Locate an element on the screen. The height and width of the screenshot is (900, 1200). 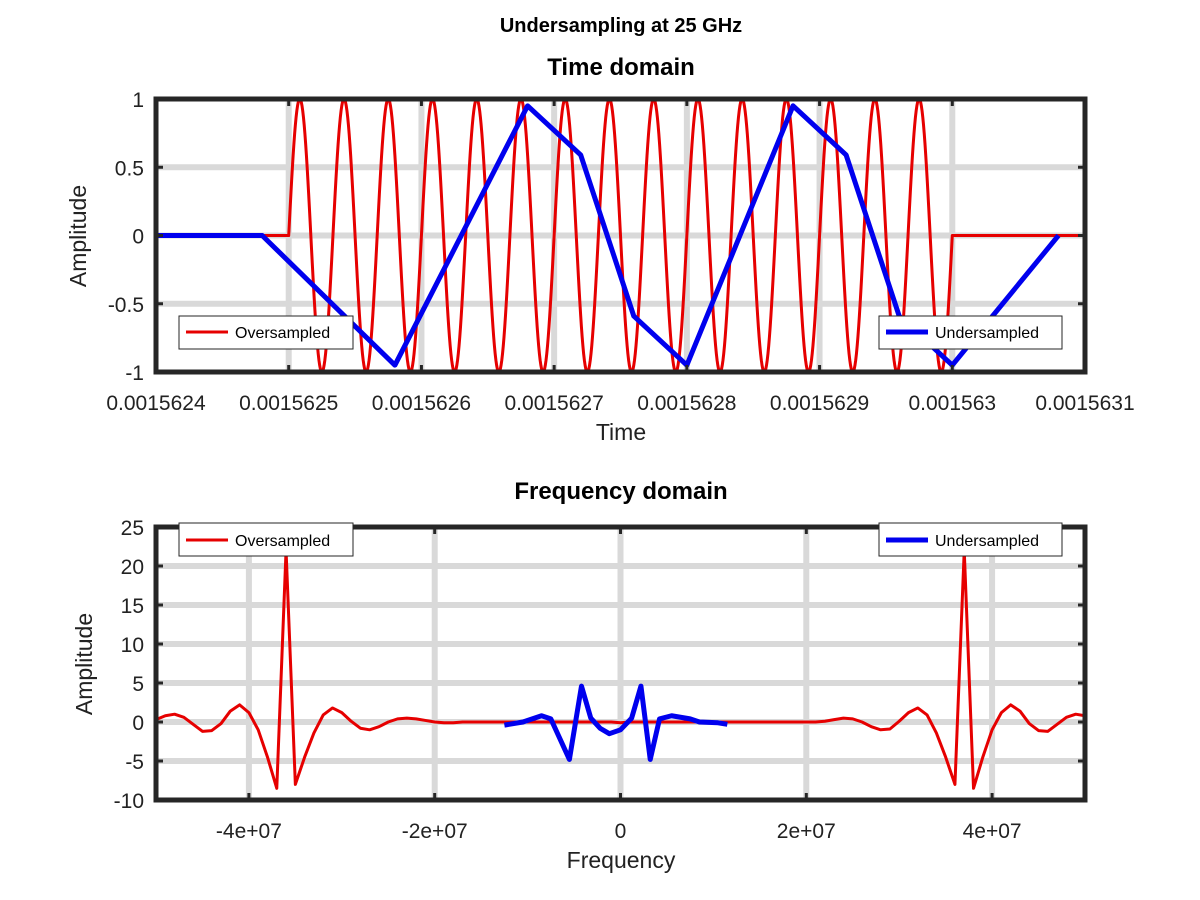
y-tick-label: -1 is located at coordinates (134, 373).